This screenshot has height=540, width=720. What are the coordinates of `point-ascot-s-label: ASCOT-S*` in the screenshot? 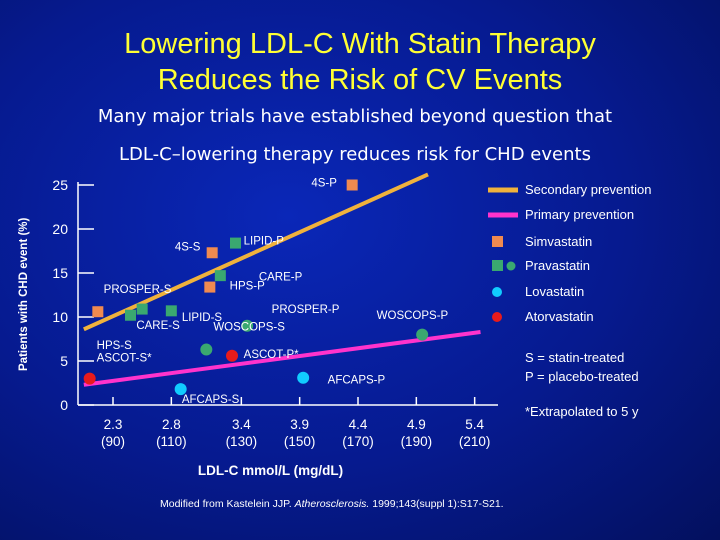 It's located at (124, 358).